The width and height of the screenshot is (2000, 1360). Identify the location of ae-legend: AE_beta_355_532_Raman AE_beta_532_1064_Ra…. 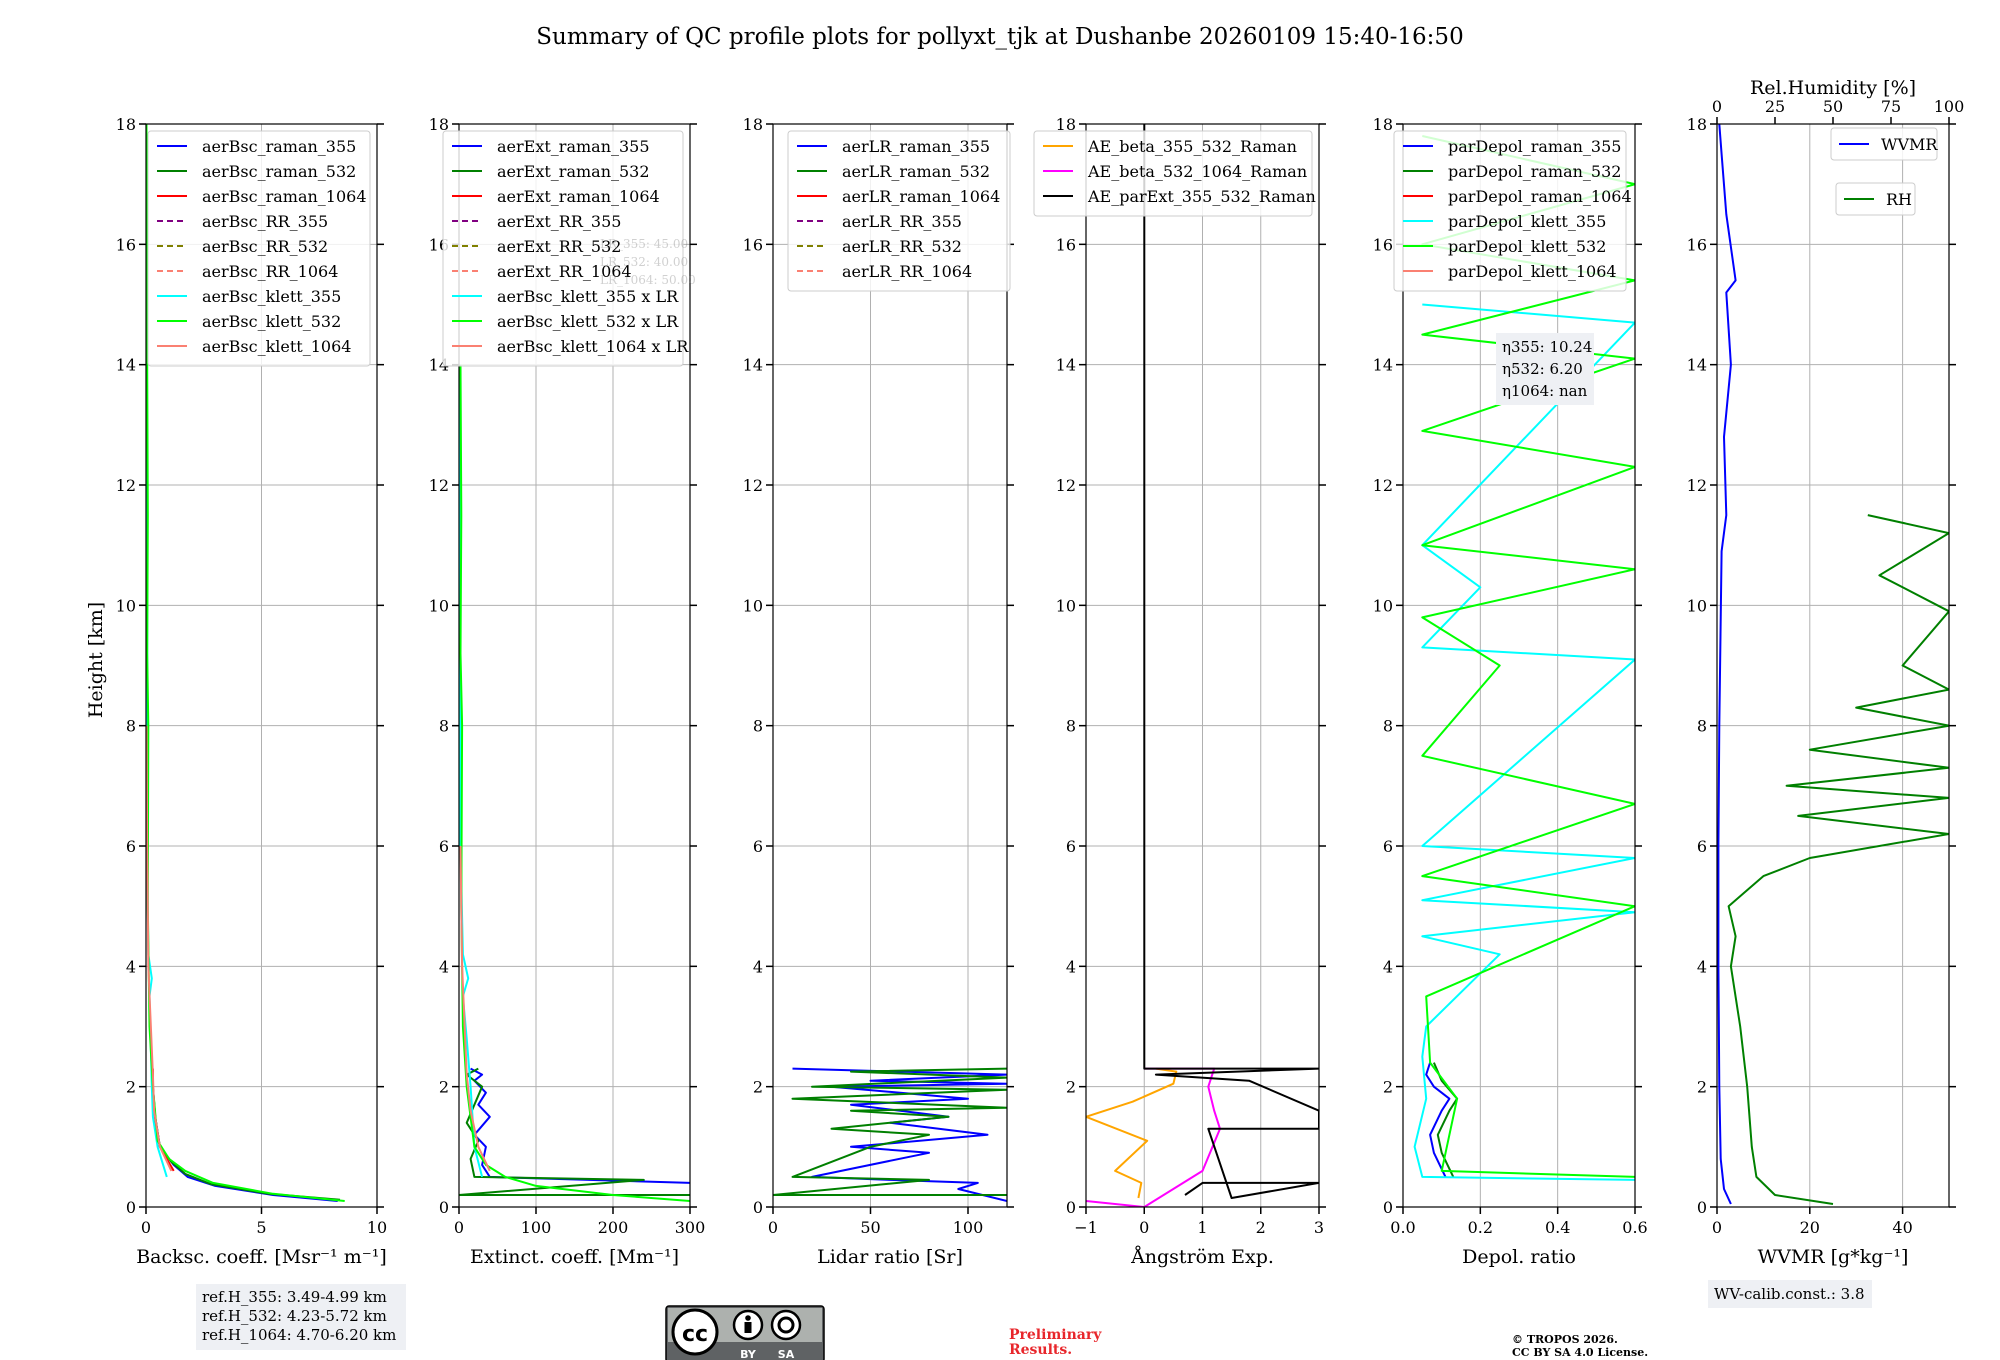
(1174, 173).